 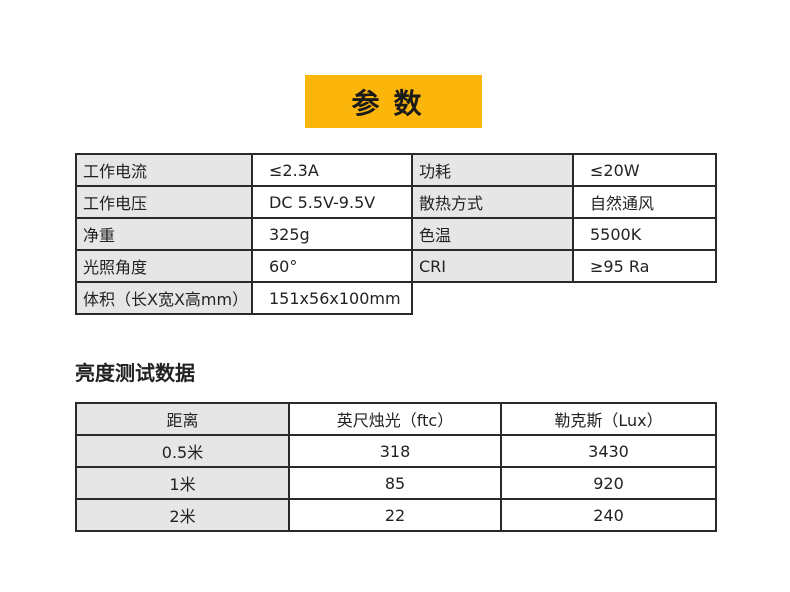 I want to click on spec-row: 工作电压 DC 5.5V-9.5V 散热方式 自然通风, so click(x=396, y=202).